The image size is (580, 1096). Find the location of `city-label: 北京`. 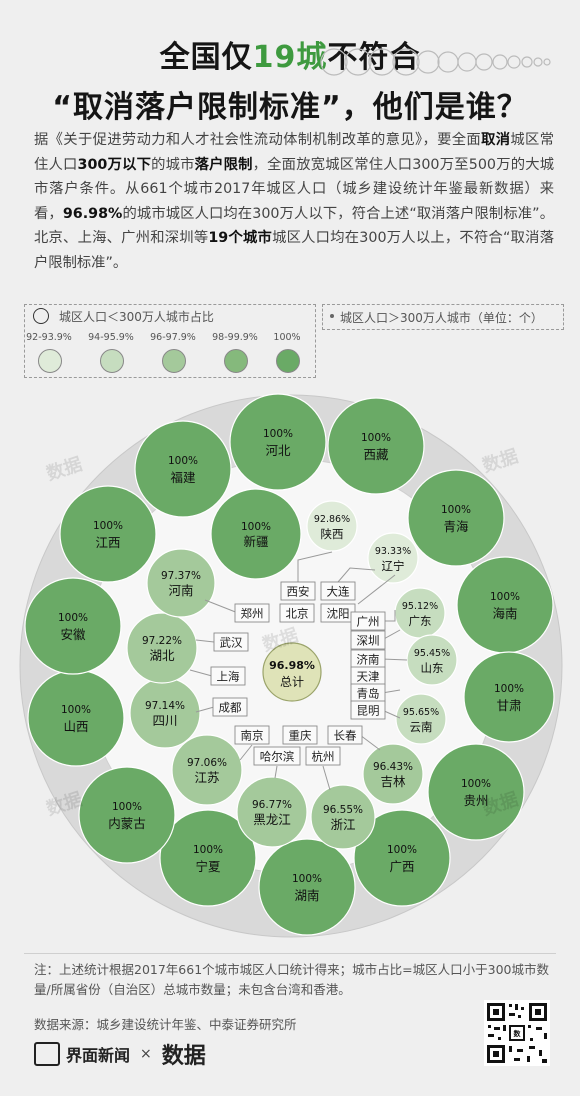

city-label: 北京 is located at coordinates (297, 614).